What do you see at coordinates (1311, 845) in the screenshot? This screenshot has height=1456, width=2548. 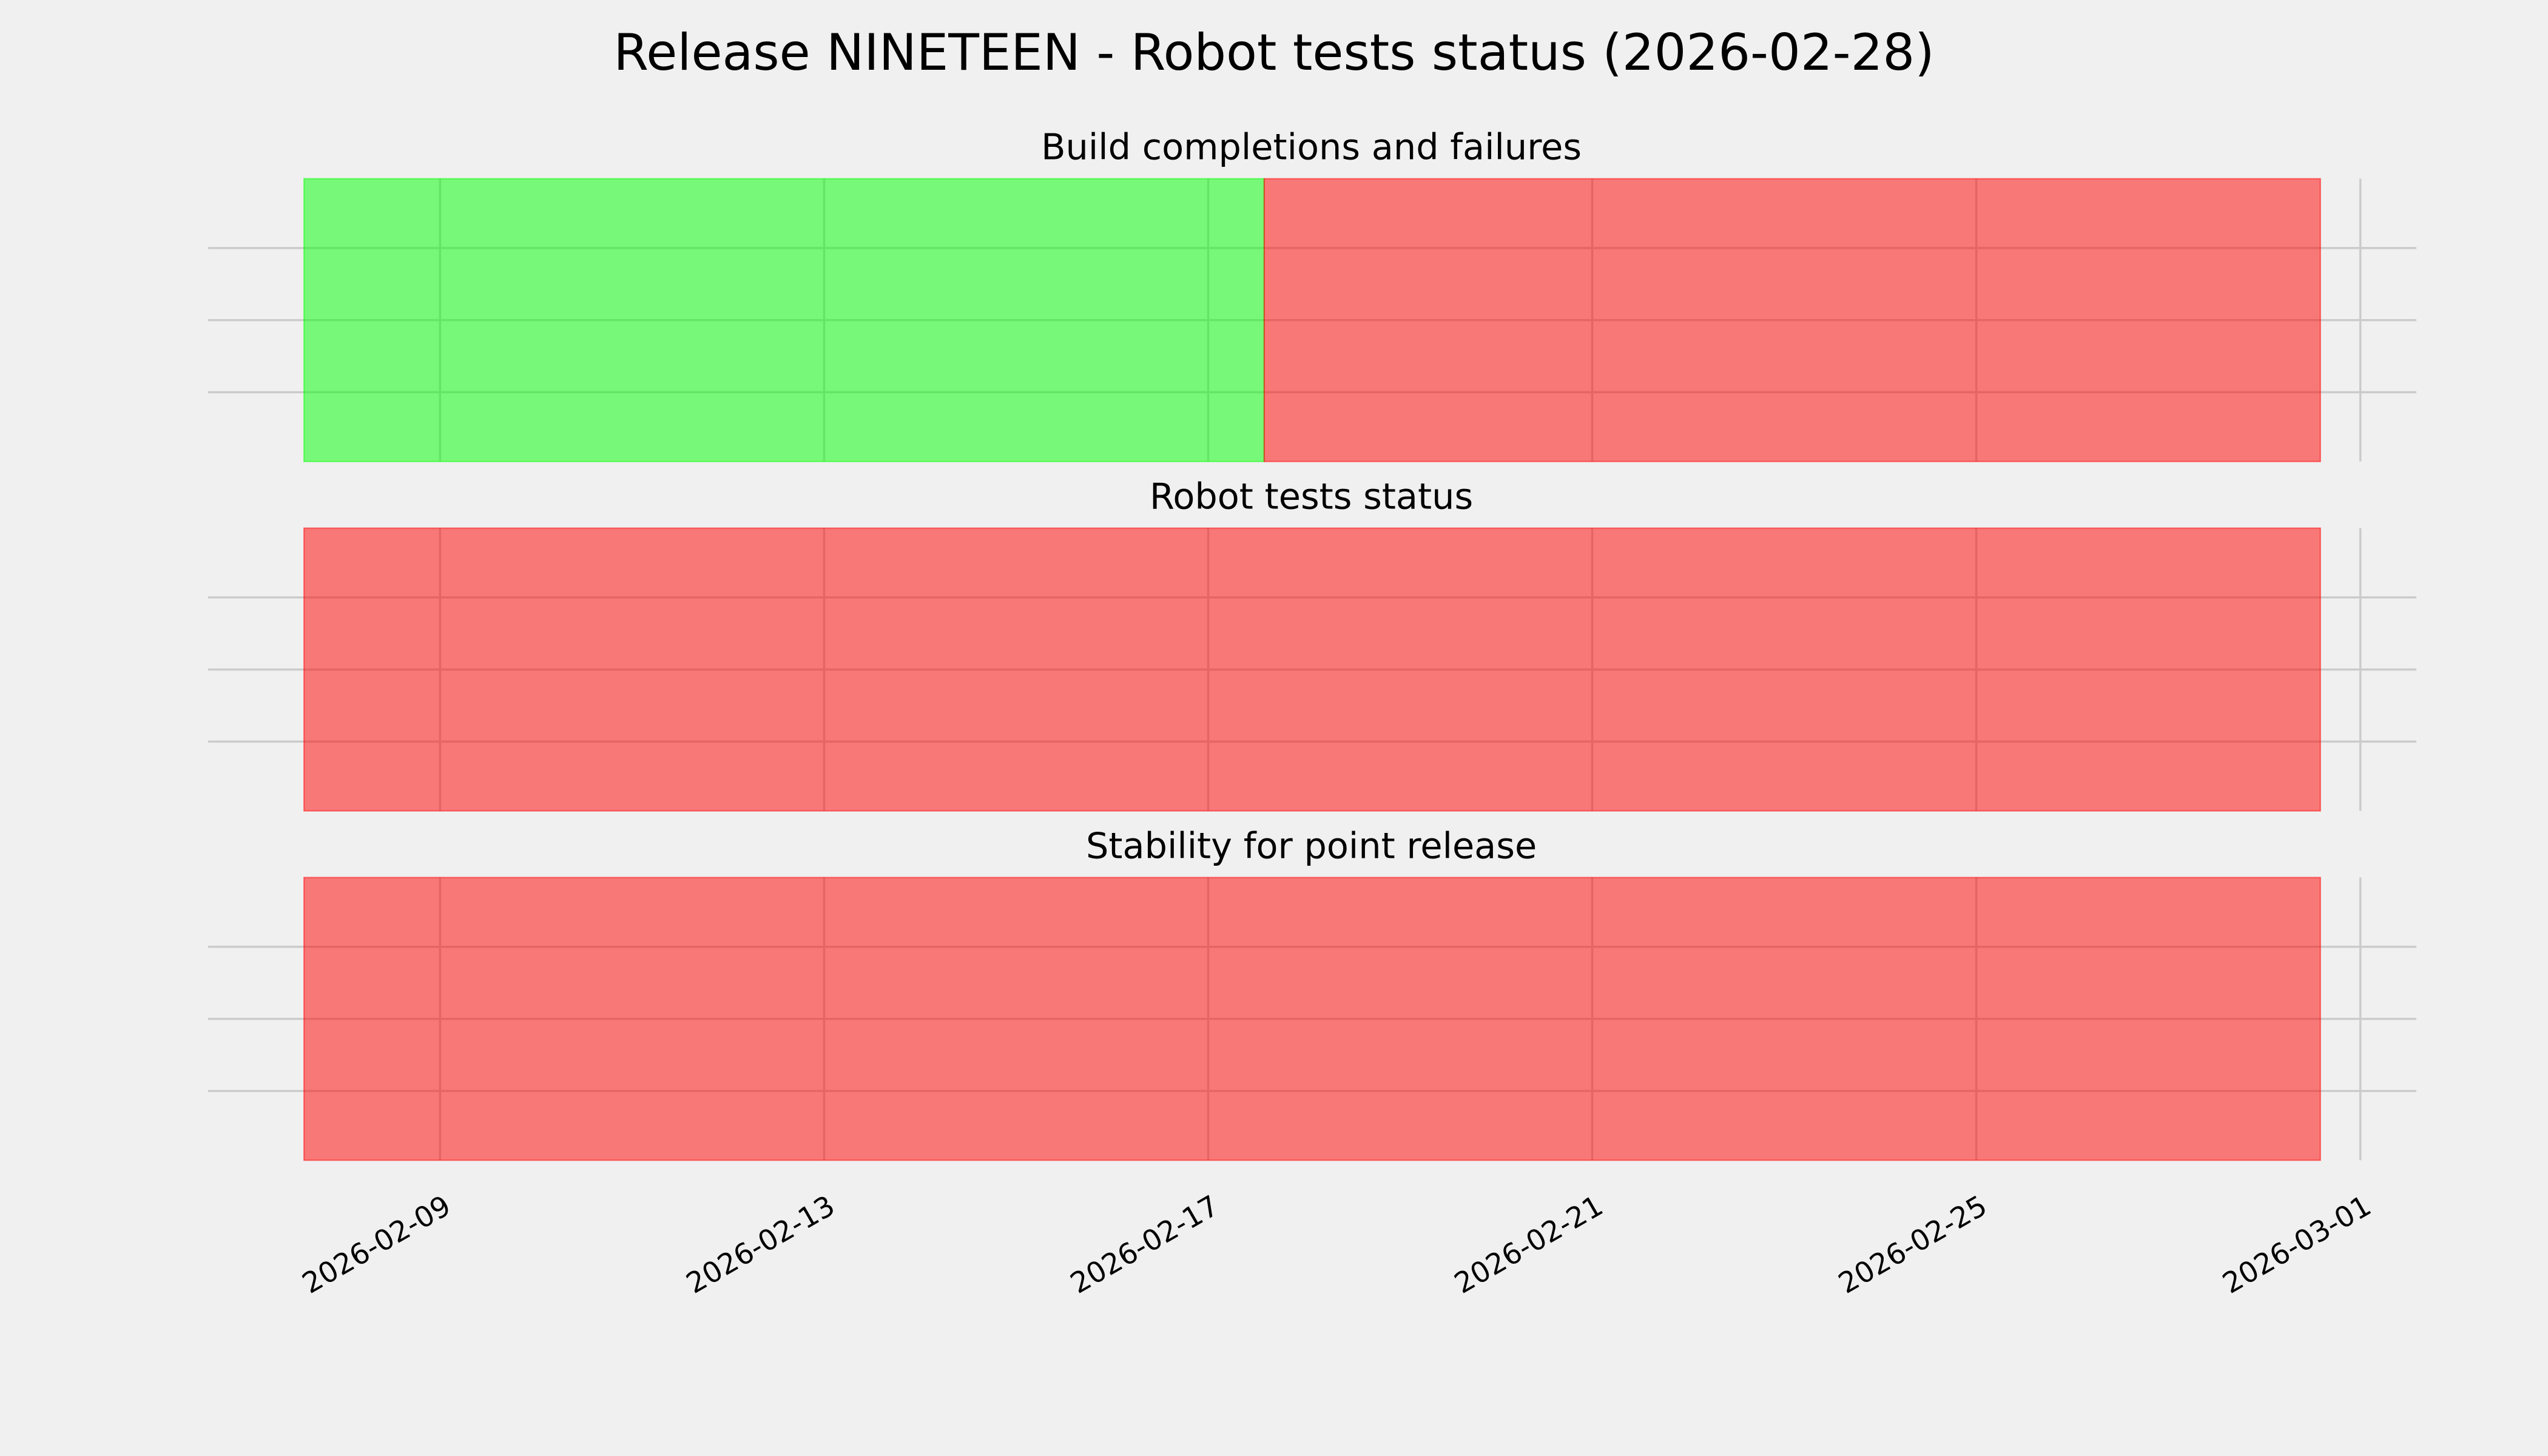 I see `subplot-title: Stability for point release` at bounding box center [1311, 845].